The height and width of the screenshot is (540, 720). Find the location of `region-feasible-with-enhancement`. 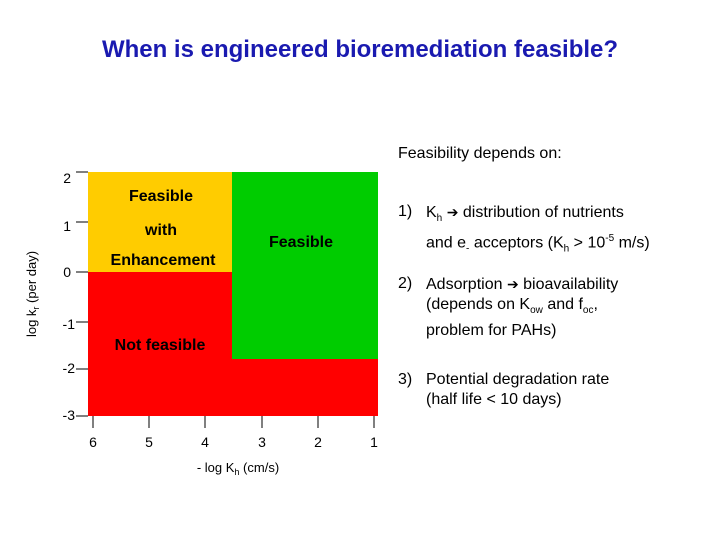

region-feasible-with-enhancement is located at coordinates (160, 222).